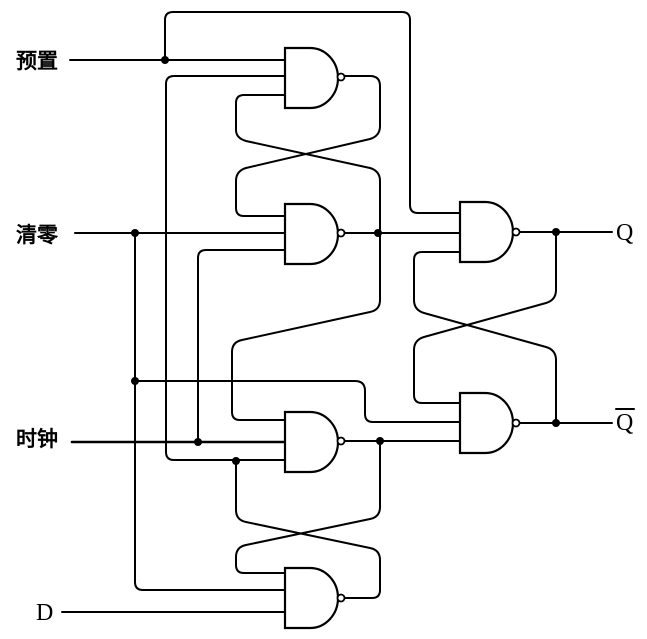 This screenshot has height=639, width=647. Describe the element at coordinates (485, 317) in the screenshot. I see `q-feedback` at that location.